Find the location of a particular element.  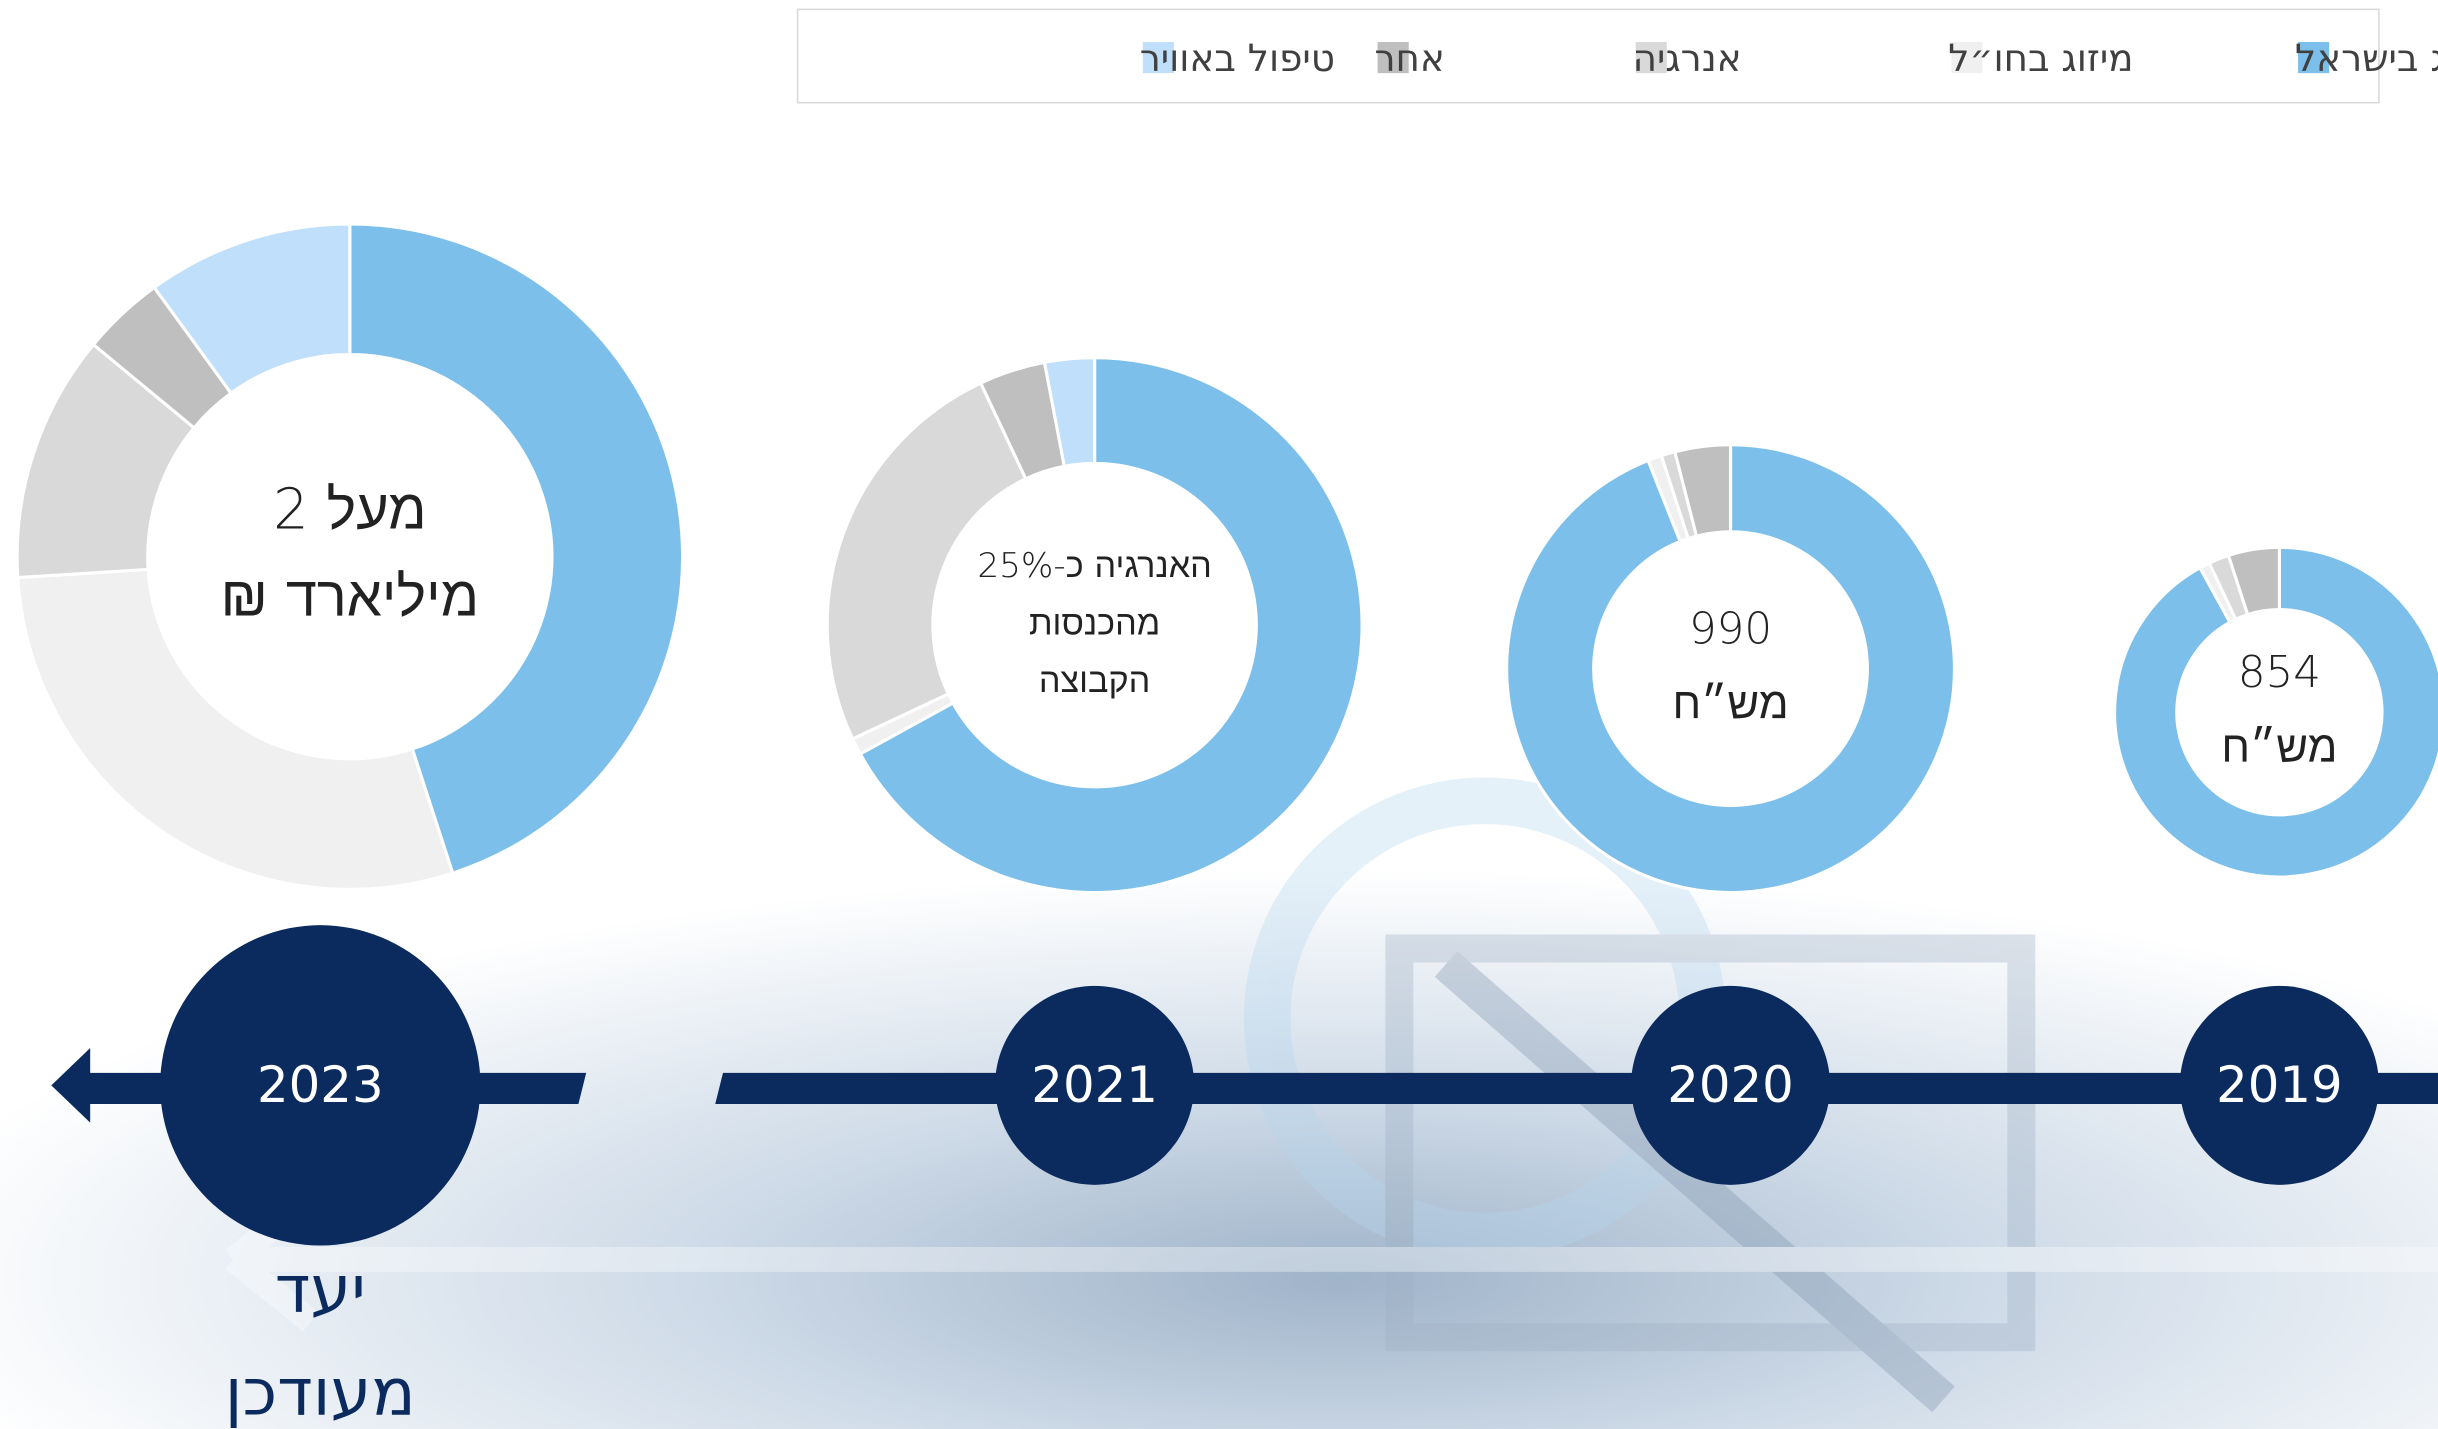

year-label: 2019 is located at coordinates (2279, 1085).